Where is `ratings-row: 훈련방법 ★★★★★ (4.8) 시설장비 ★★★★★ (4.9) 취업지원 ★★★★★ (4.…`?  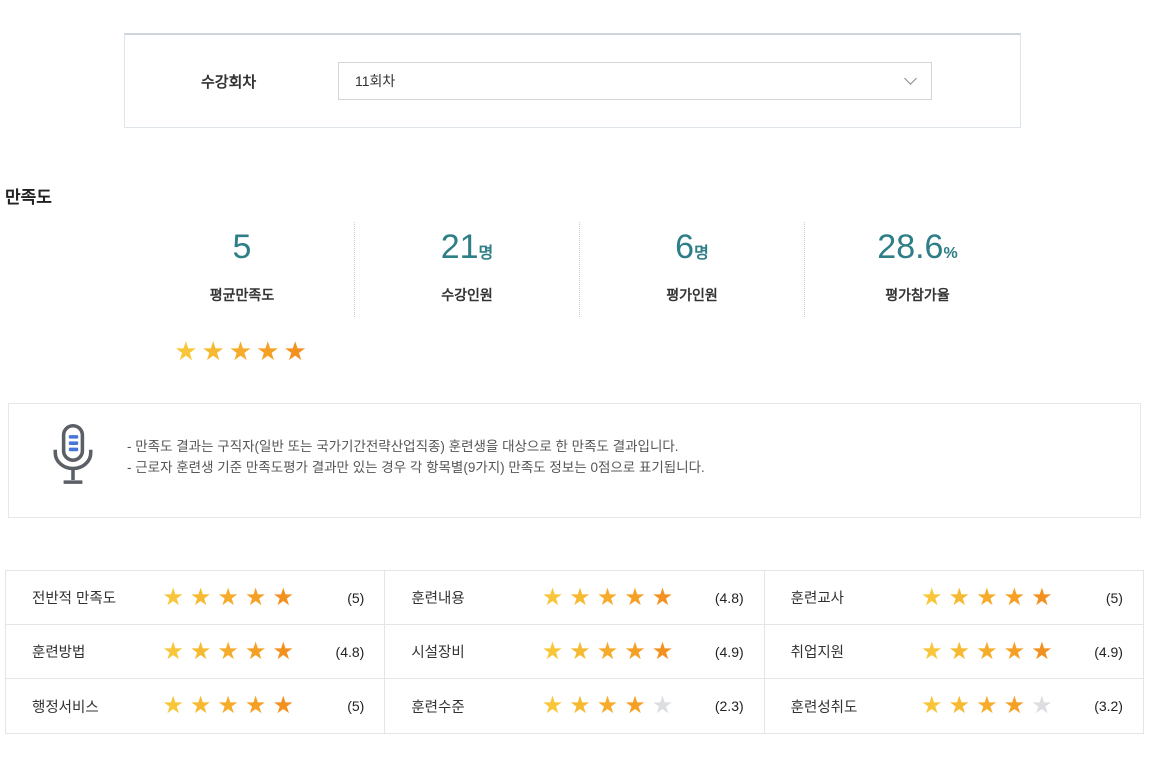 ratings-row: 훈련방법 ★★★★★ (4.8) 시설장비 ★★★★★ (4.9) 취업지원 ★★★★★ (4.… is located at coordinates (574, 652).